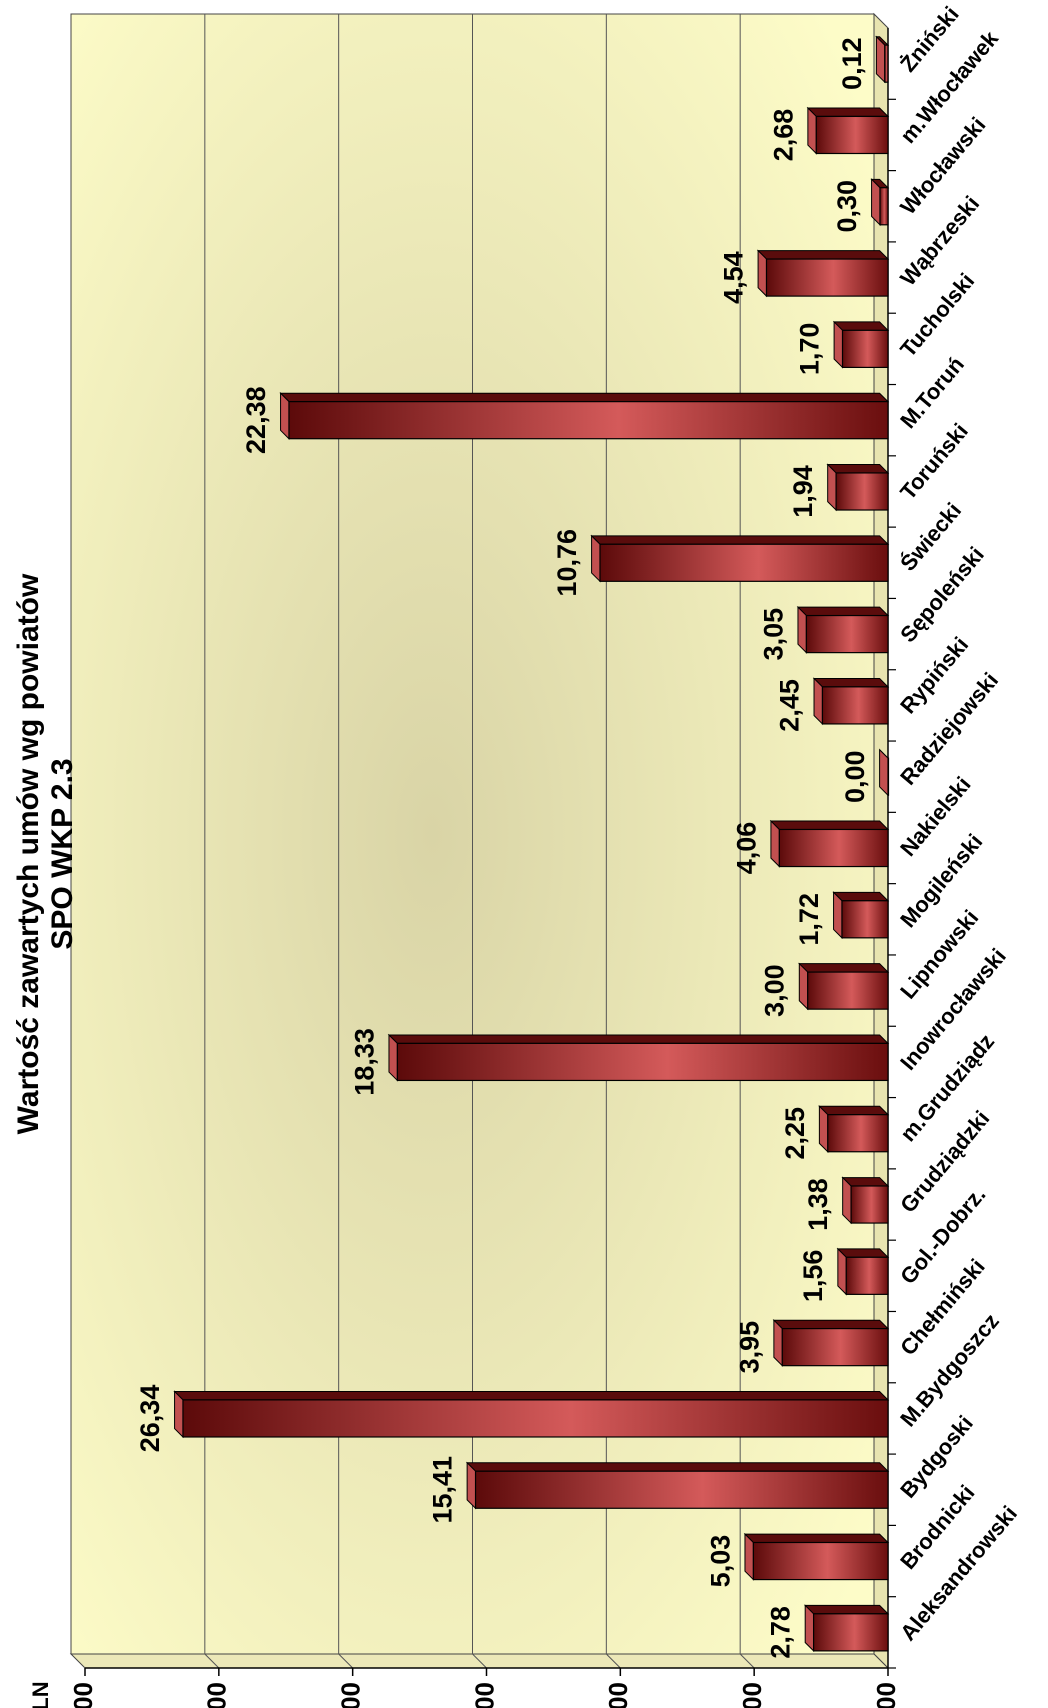 Image resolution: width=1048 pixels, height=1708 pixels. Describe the element at coordinates (847, 206) in the screenshot. I see `data-label: 0,30` at that location.